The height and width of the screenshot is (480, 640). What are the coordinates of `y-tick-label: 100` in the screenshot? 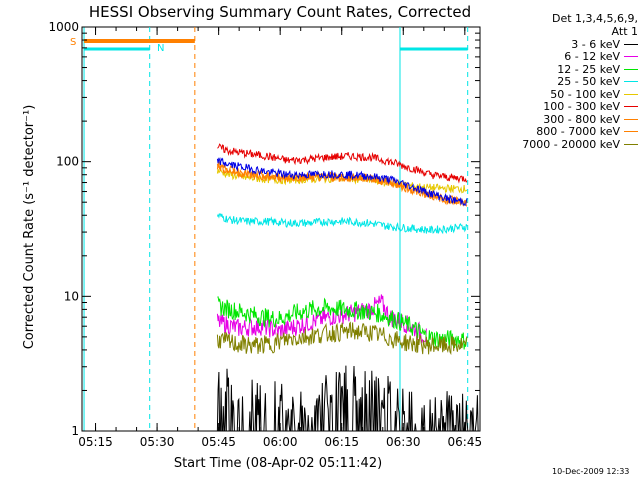 It's located at (67, 162).